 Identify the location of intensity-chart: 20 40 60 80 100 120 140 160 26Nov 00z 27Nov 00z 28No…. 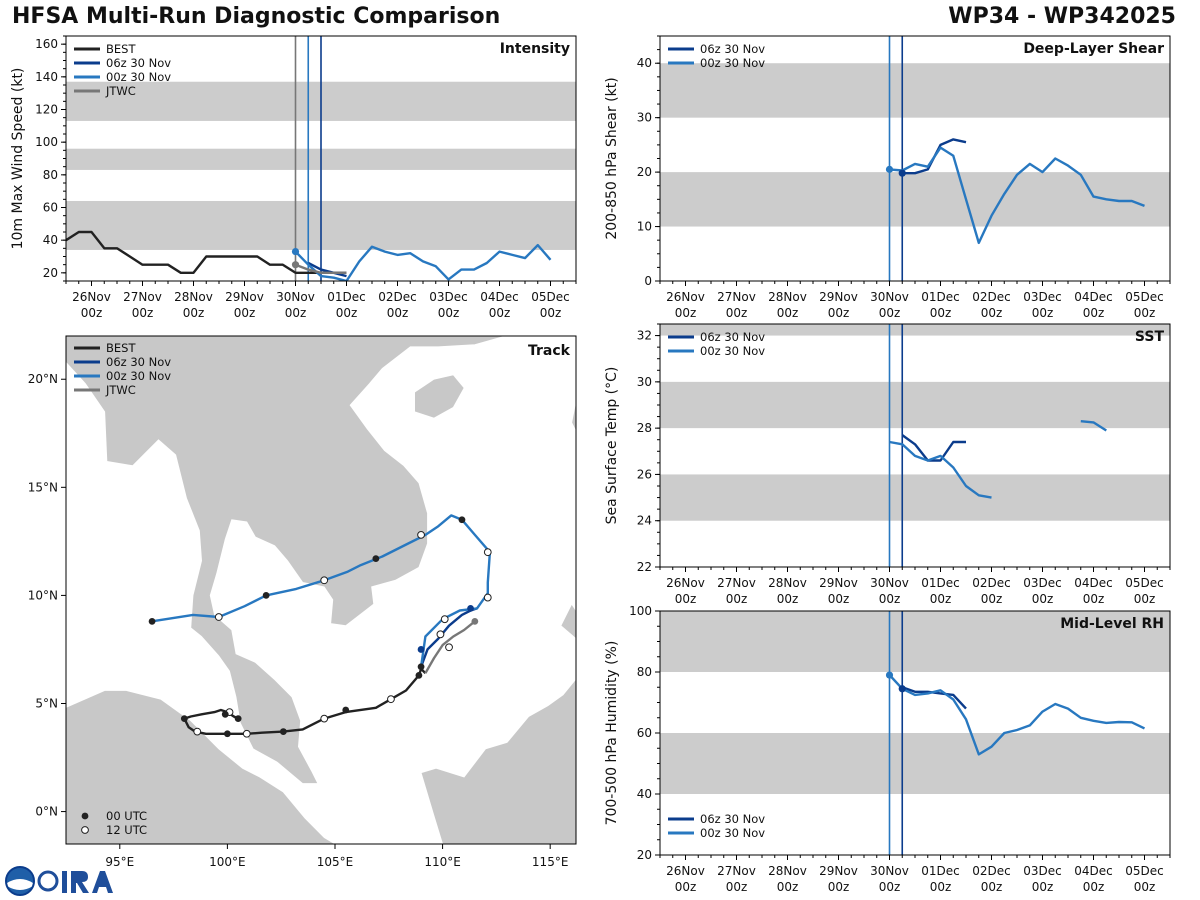
(293, 177).